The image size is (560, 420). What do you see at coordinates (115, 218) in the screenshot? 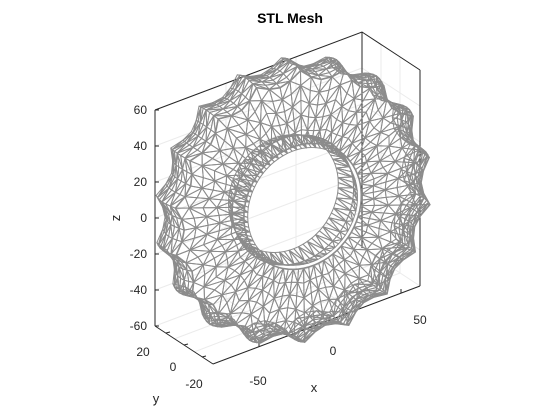
I see `z-axis-label: z` at bounding box center [115, 218].